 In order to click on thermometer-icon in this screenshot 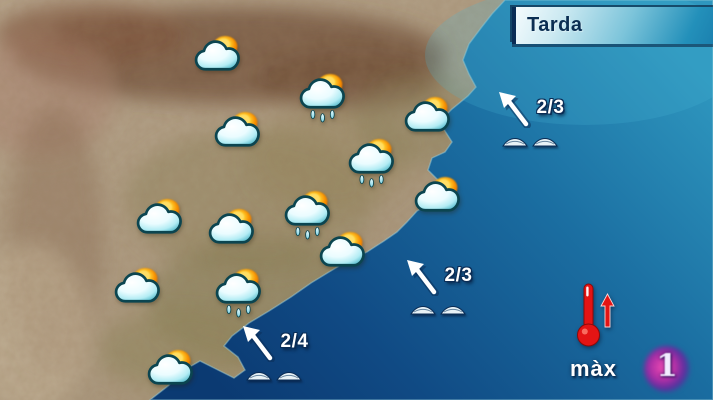, I will do `click(596, 315)`.